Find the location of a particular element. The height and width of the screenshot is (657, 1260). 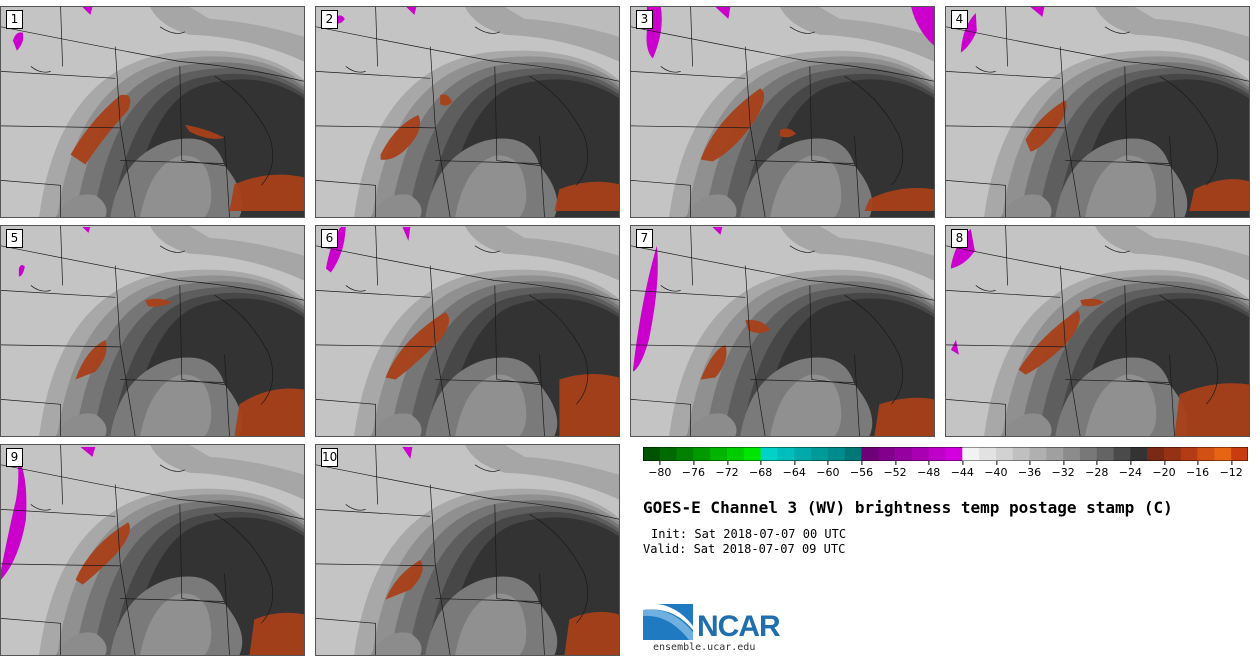

colorbar-tick-label: −68 is located at coordinates (760, 470).